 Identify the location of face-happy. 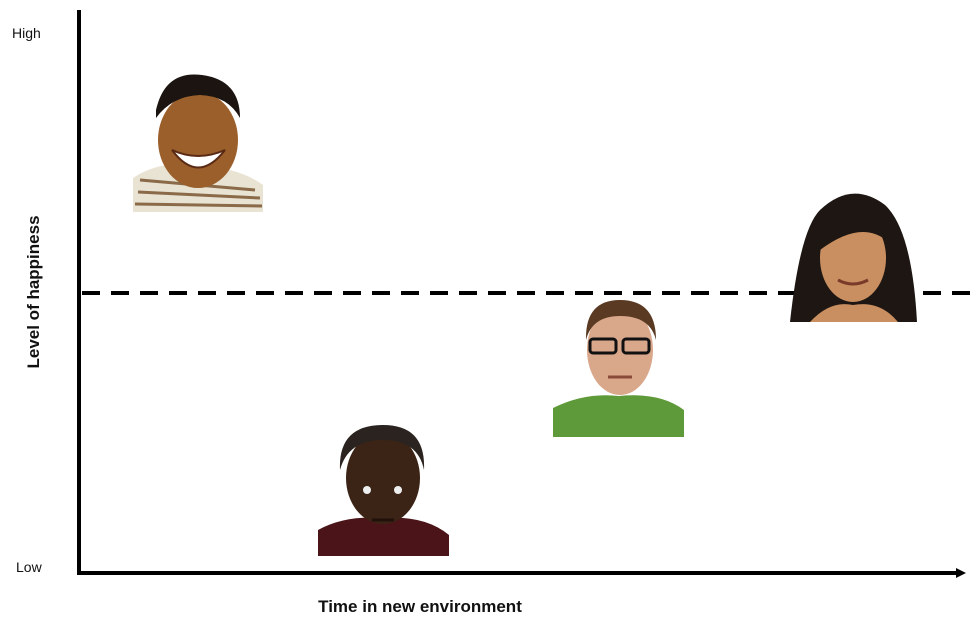
(198, 143).